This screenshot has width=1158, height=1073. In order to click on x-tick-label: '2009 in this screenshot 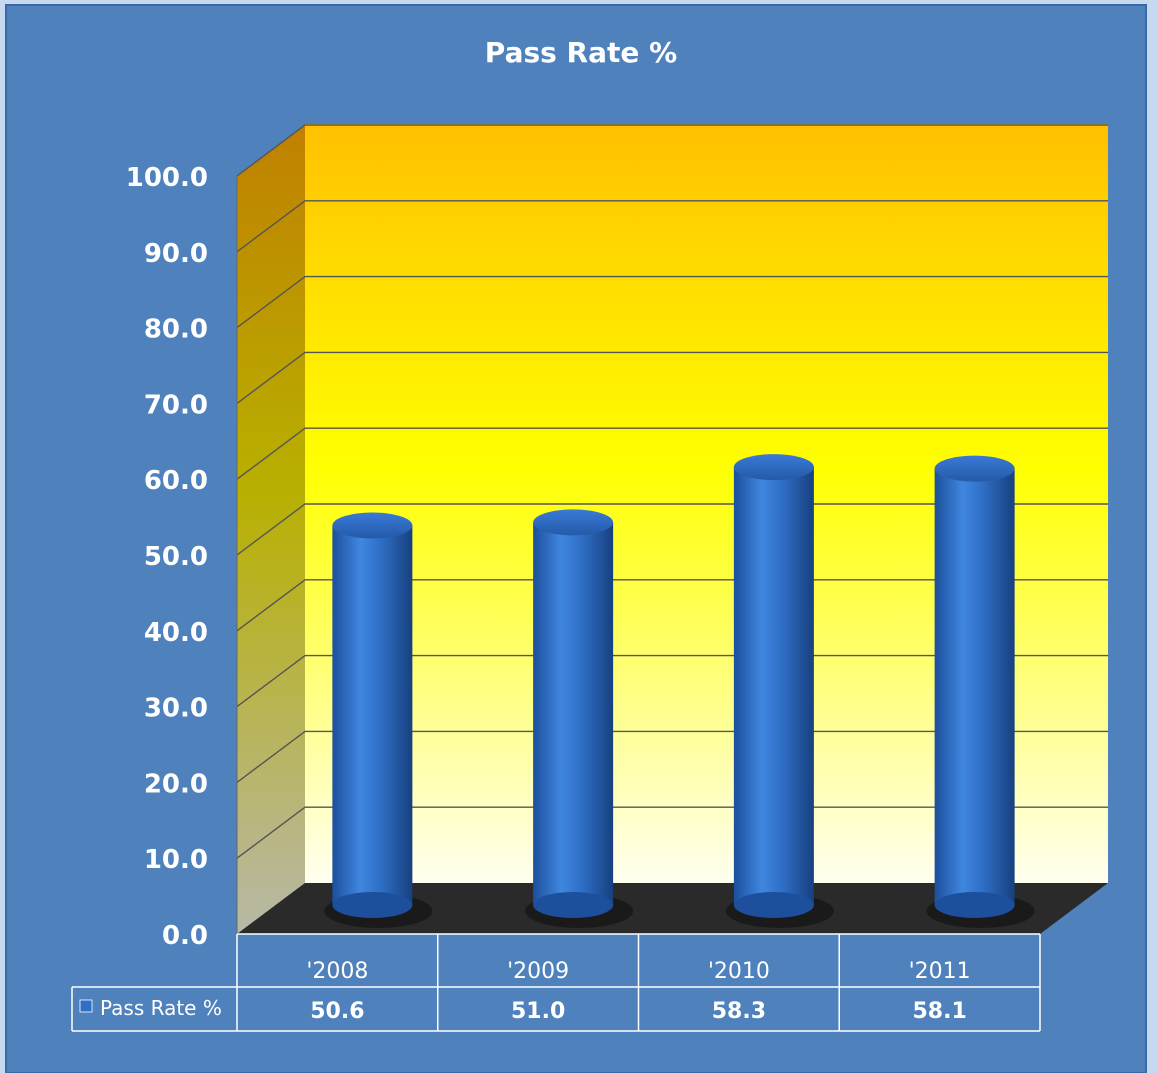, I will do `click(538, 971)`.